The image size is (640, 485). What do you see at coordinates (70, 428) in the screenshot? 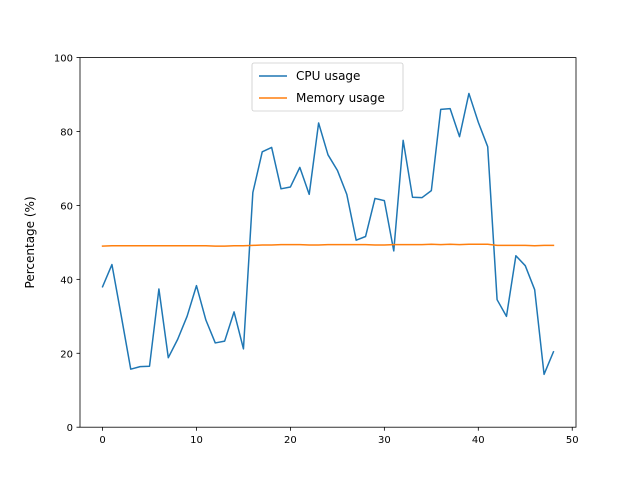
I see `y-tick-label: 0` at bounding box center [70, 428].